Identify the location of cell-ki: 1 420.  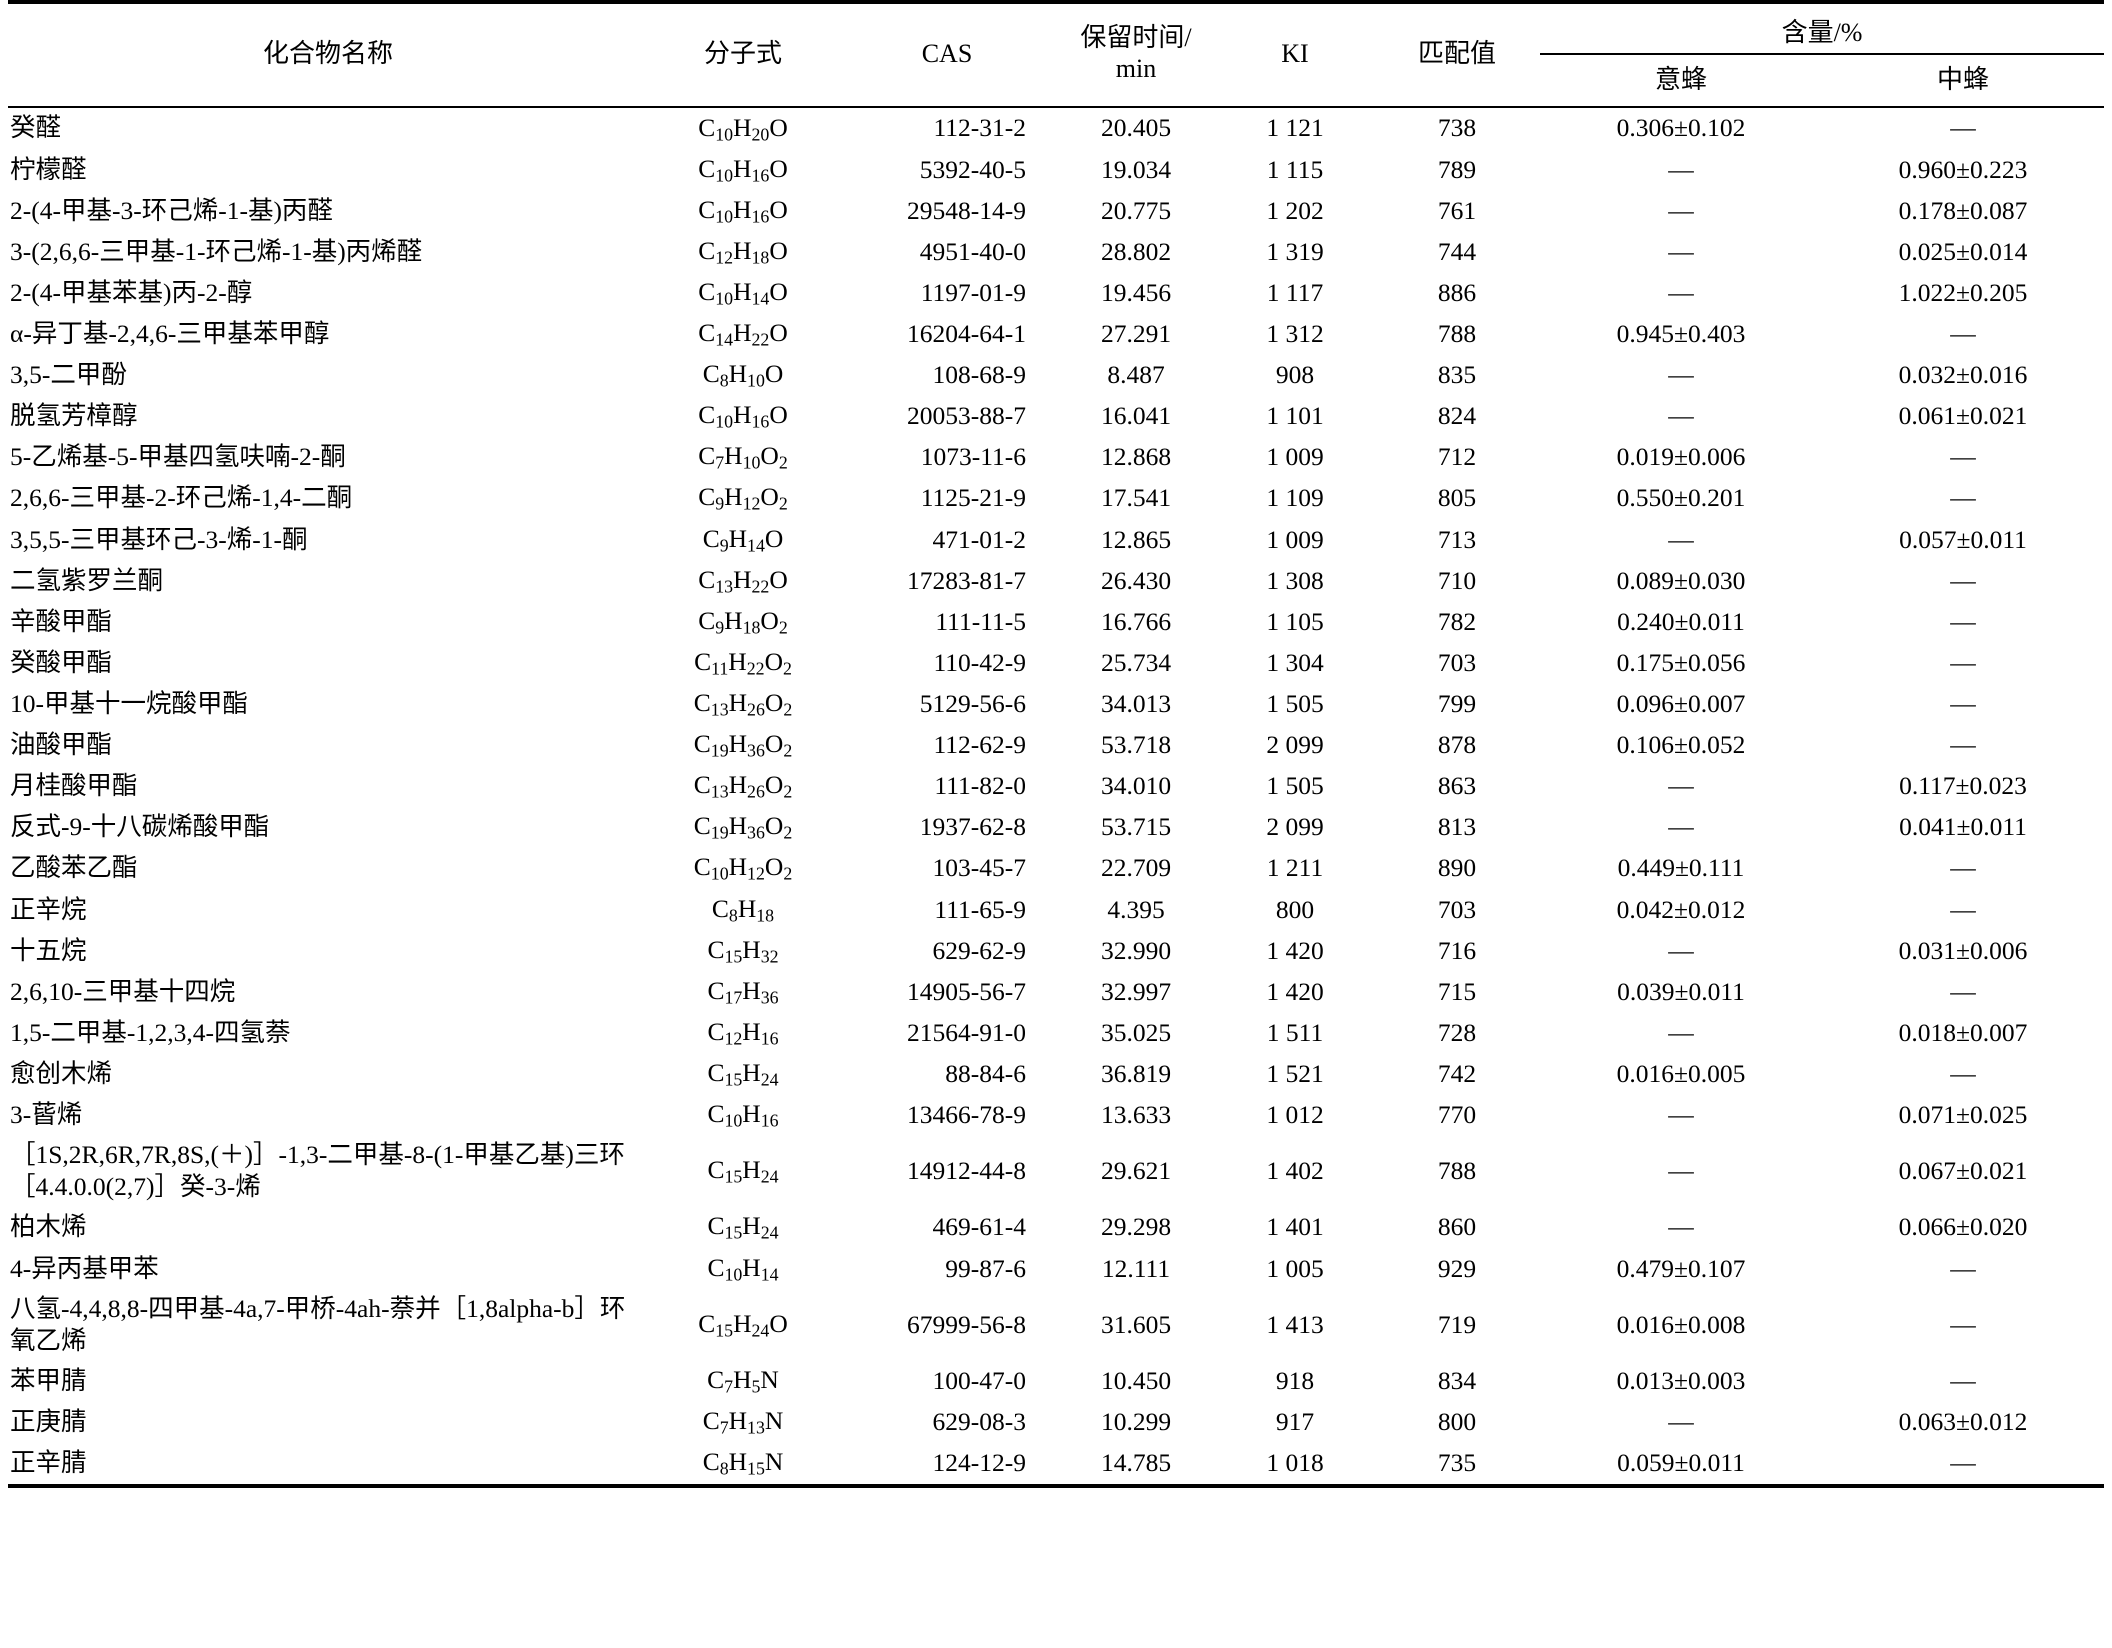
(1295, 950).